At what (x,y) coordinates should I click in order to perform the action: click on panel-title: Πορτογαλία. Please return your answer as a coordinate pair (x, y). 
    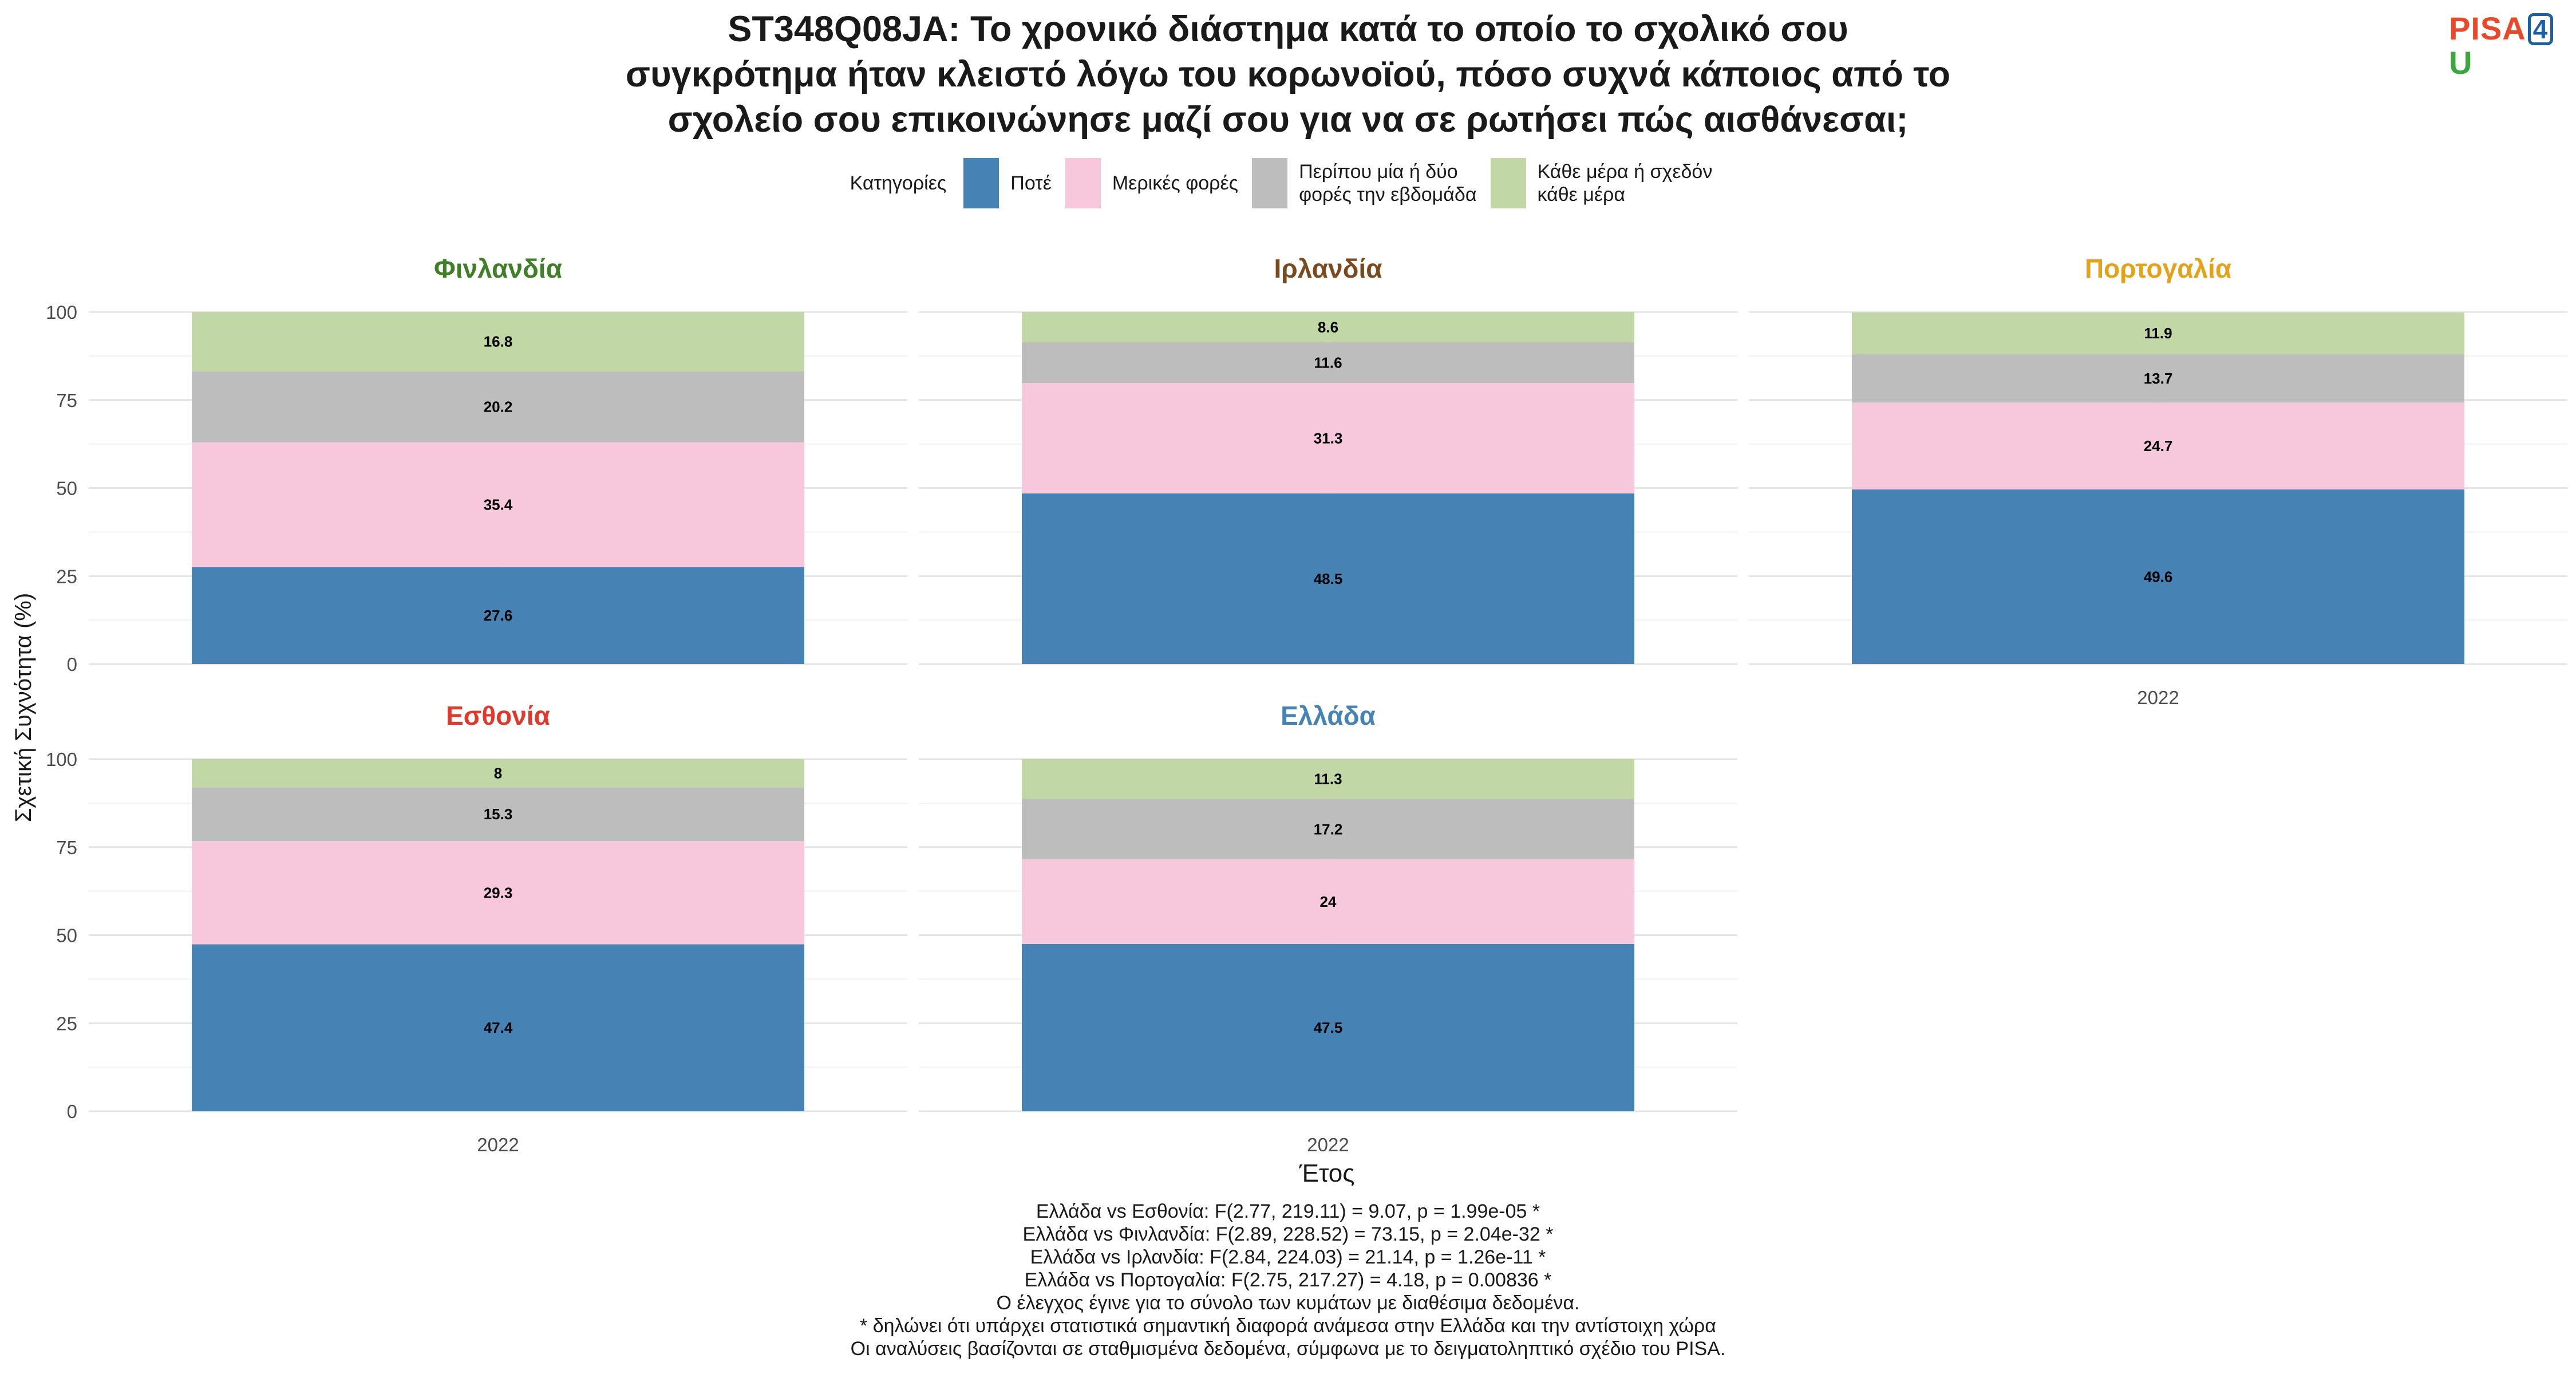
    Looking at the image, I should click on (2158, 268).